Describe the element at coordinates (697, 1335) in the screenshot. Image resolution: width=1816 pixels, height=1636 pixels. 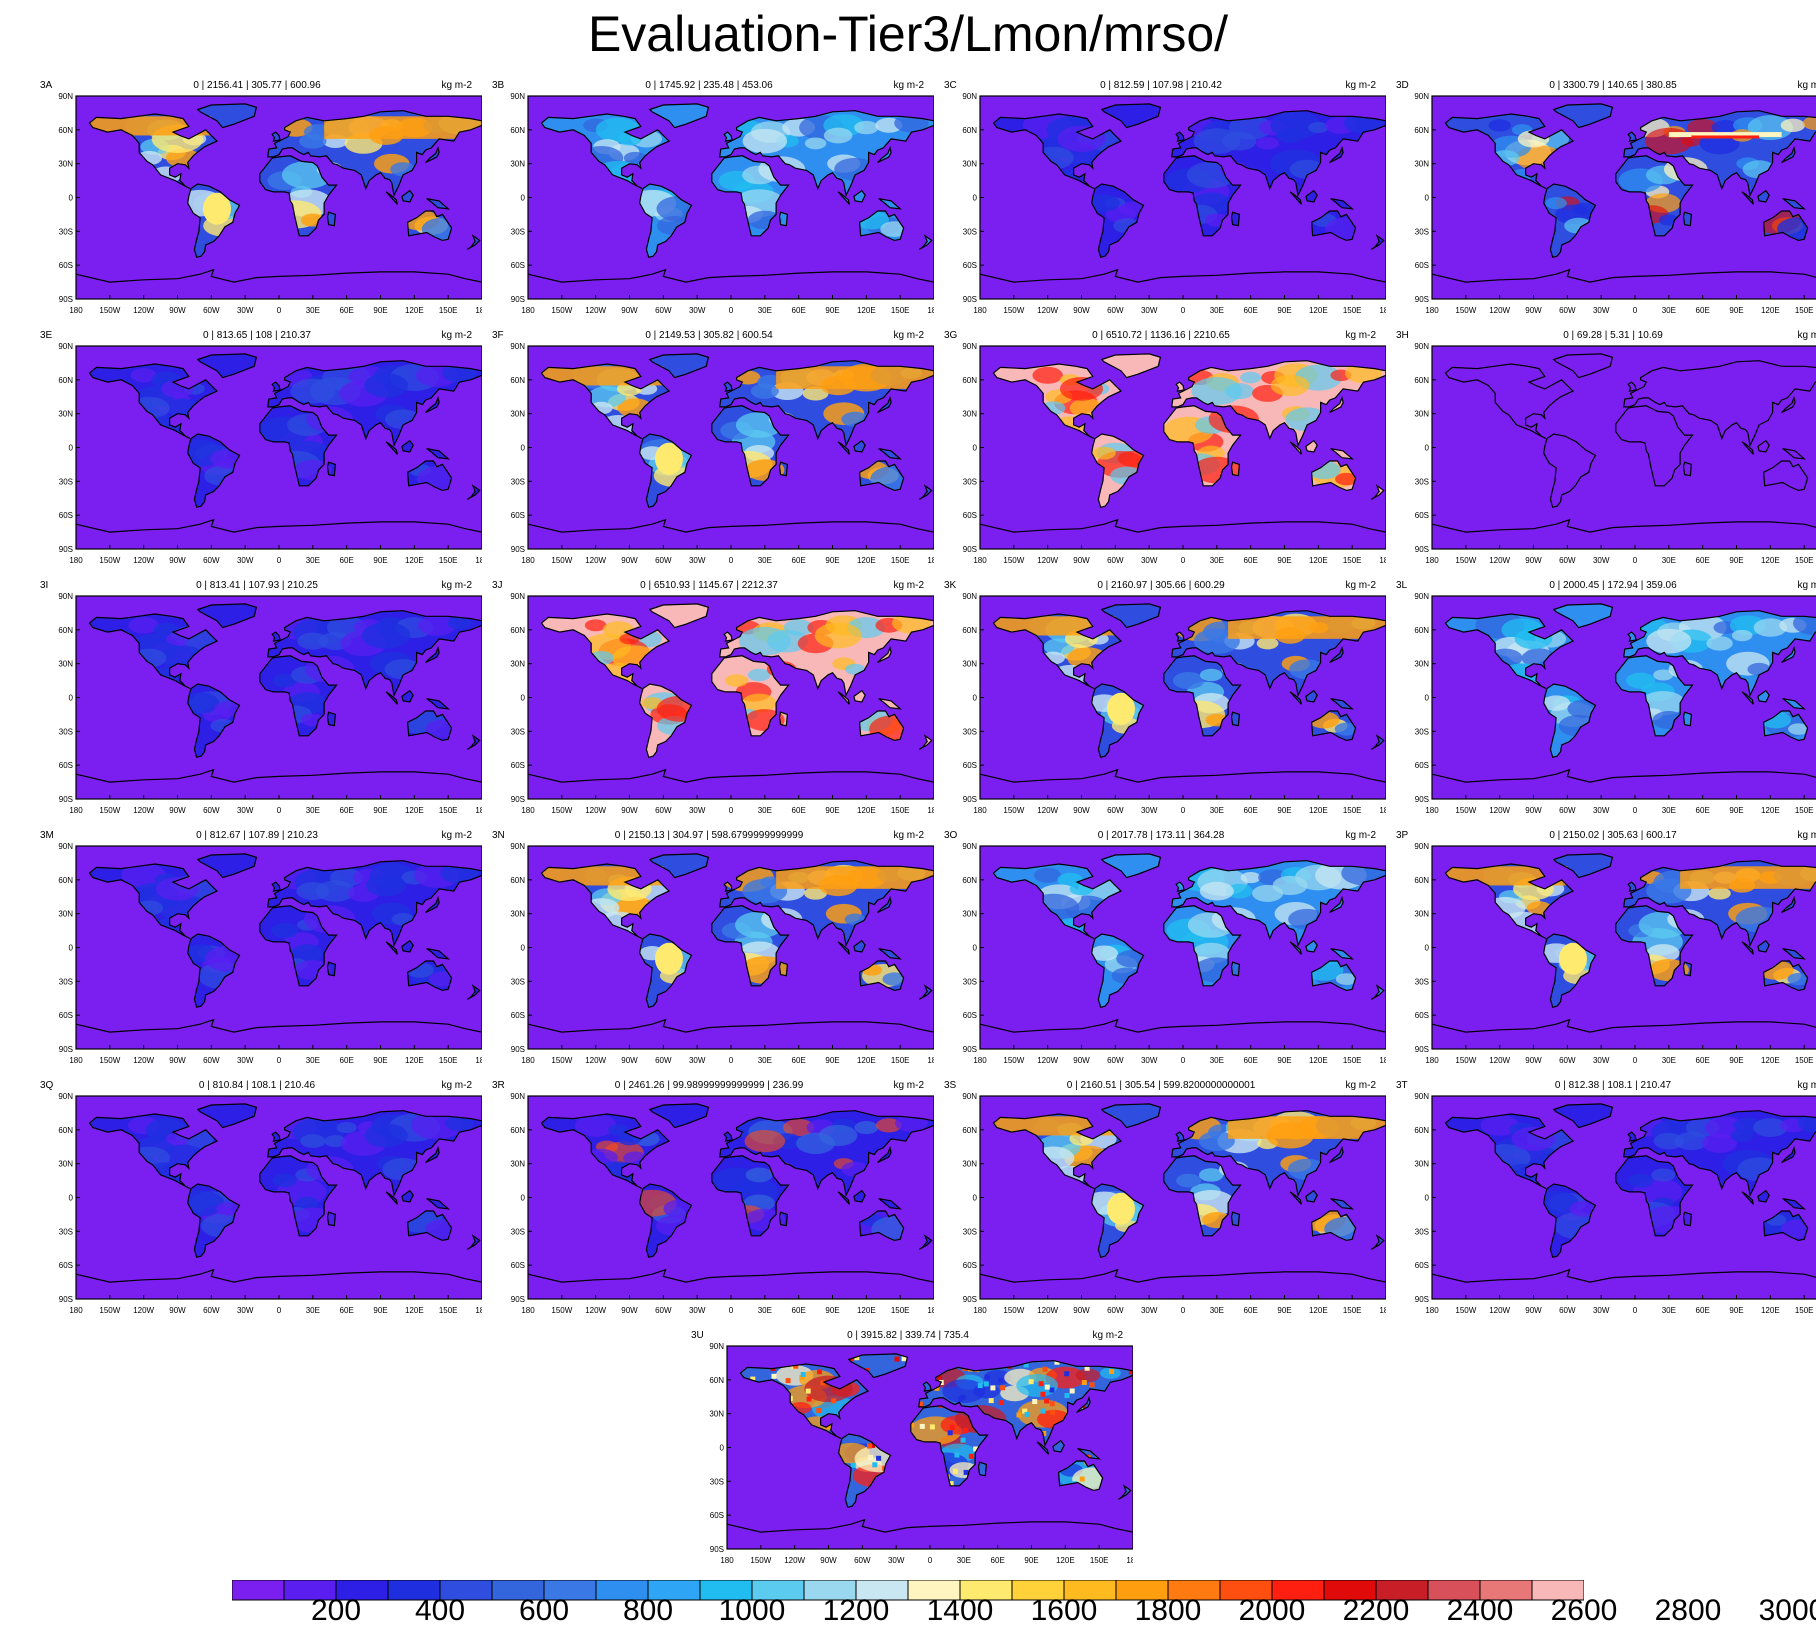
I see `panel-tag: 3U` at that location.